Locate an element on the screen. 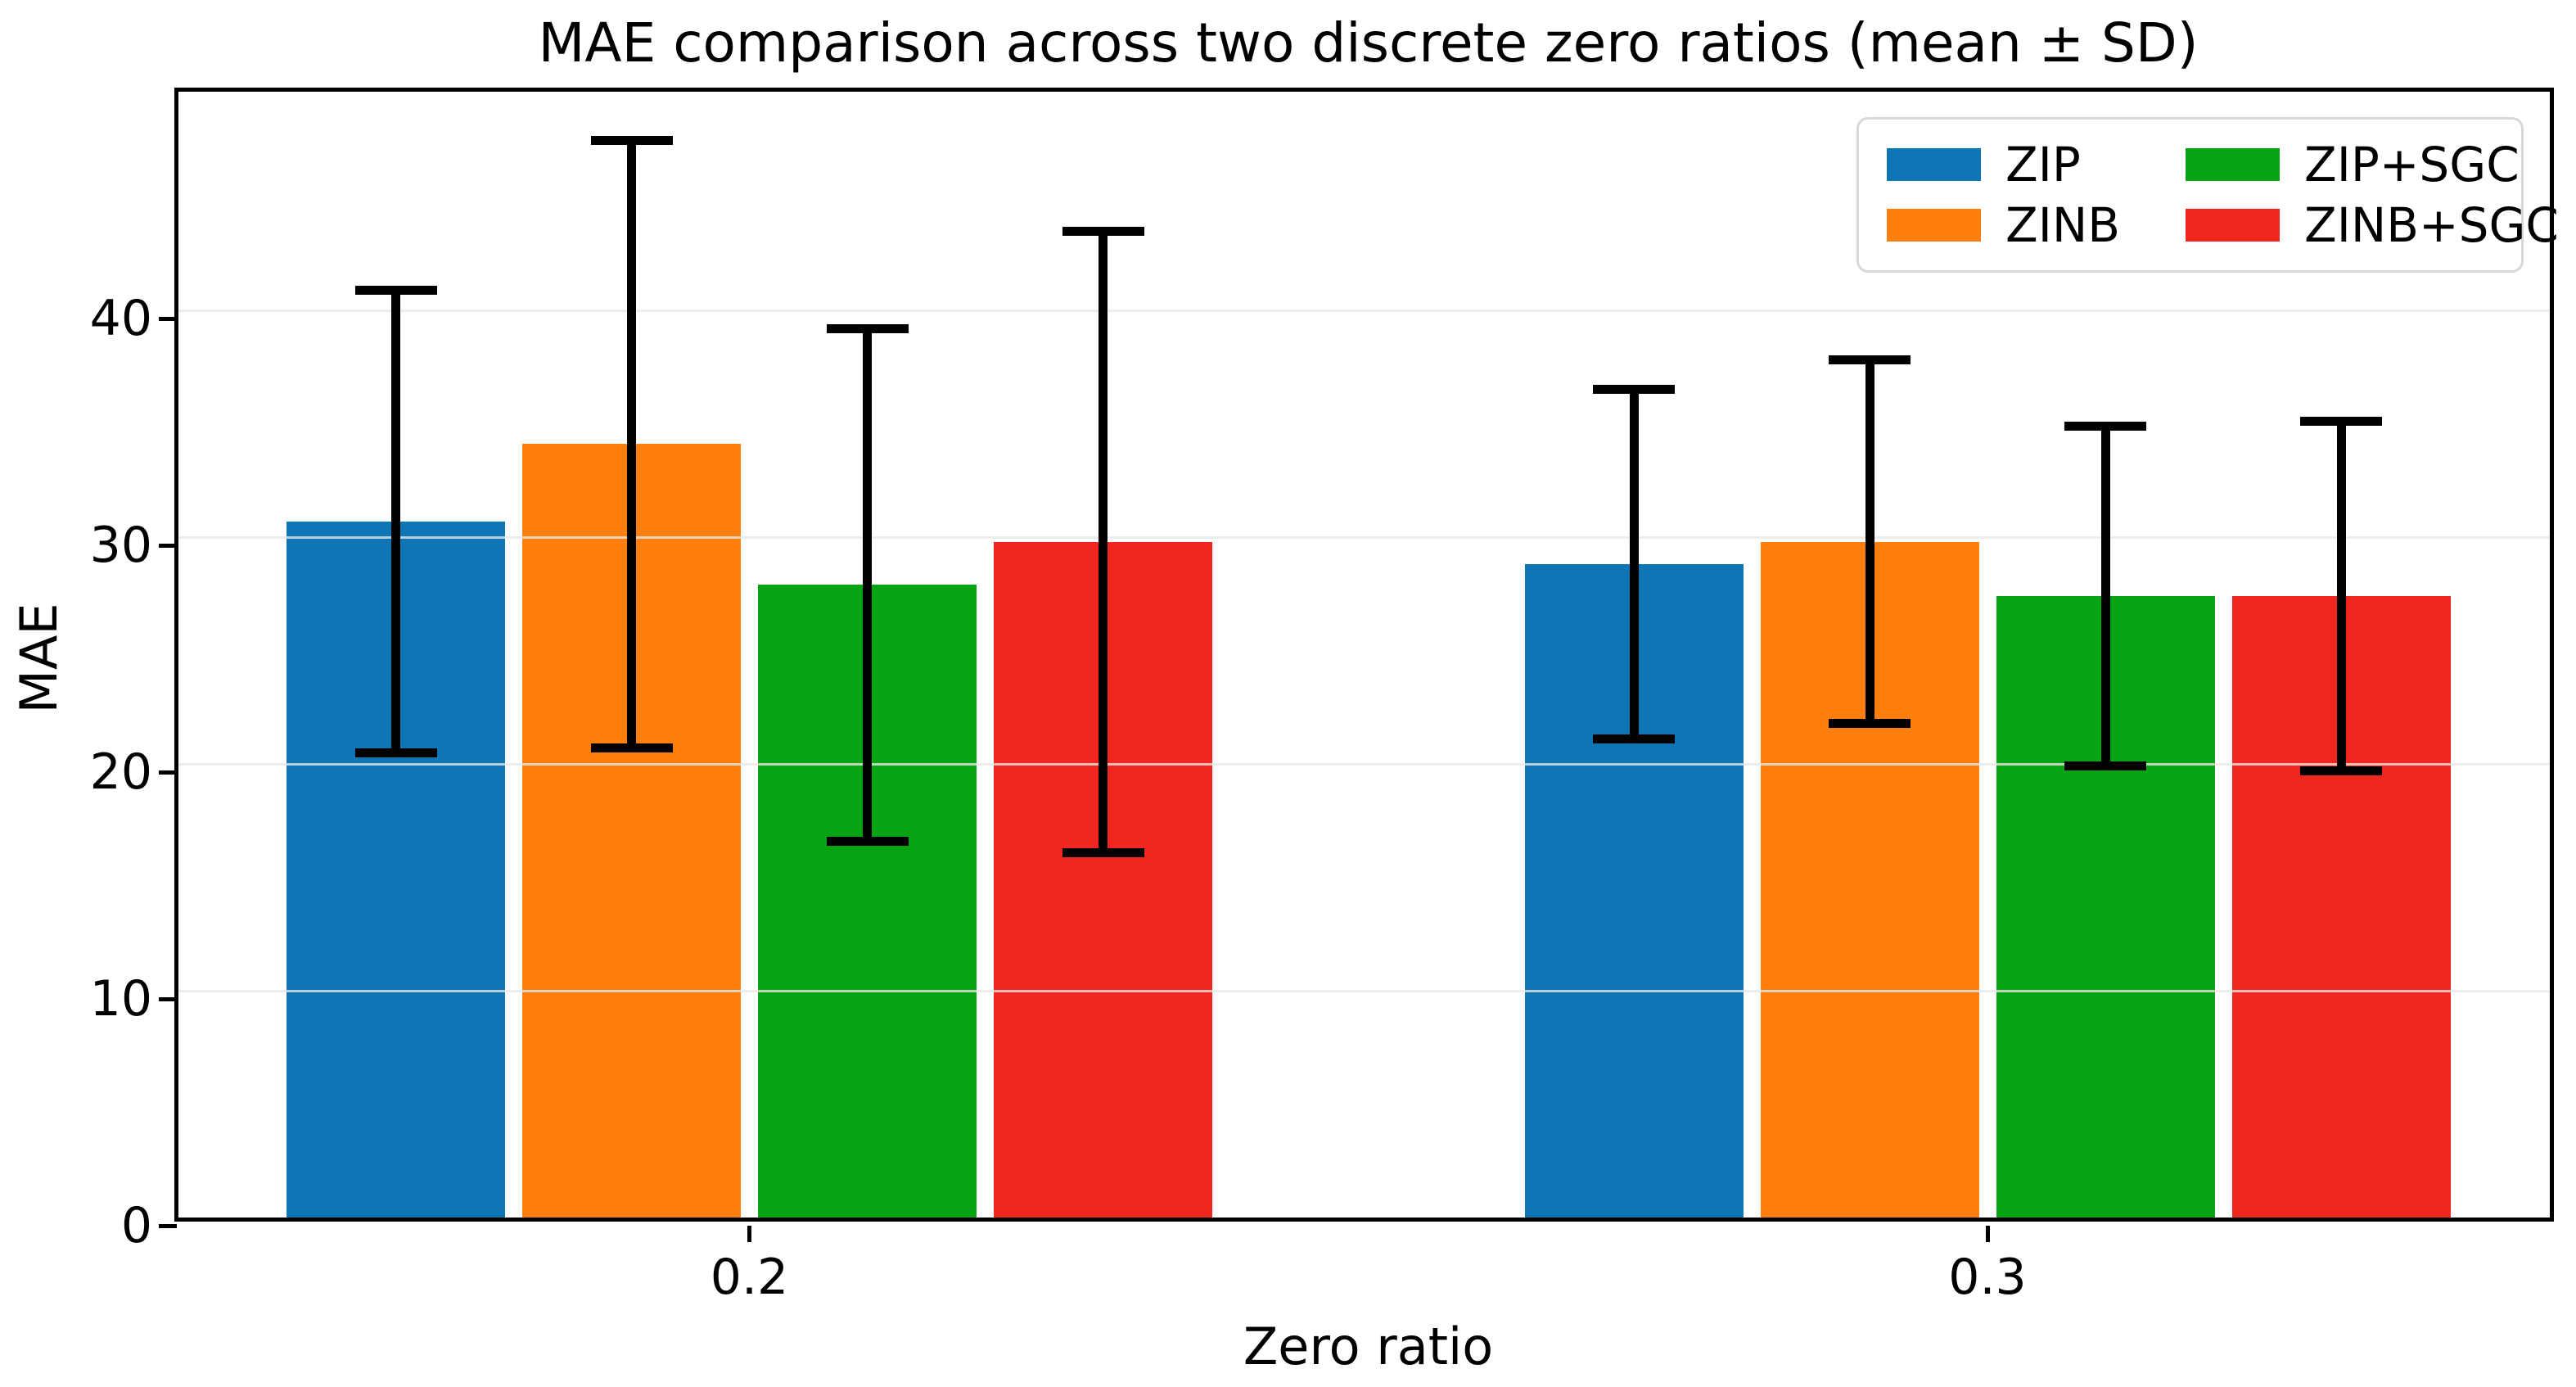 The image size is (2576, 1387). y-tick-label-10: 10 is located at coordinates (120, 999).